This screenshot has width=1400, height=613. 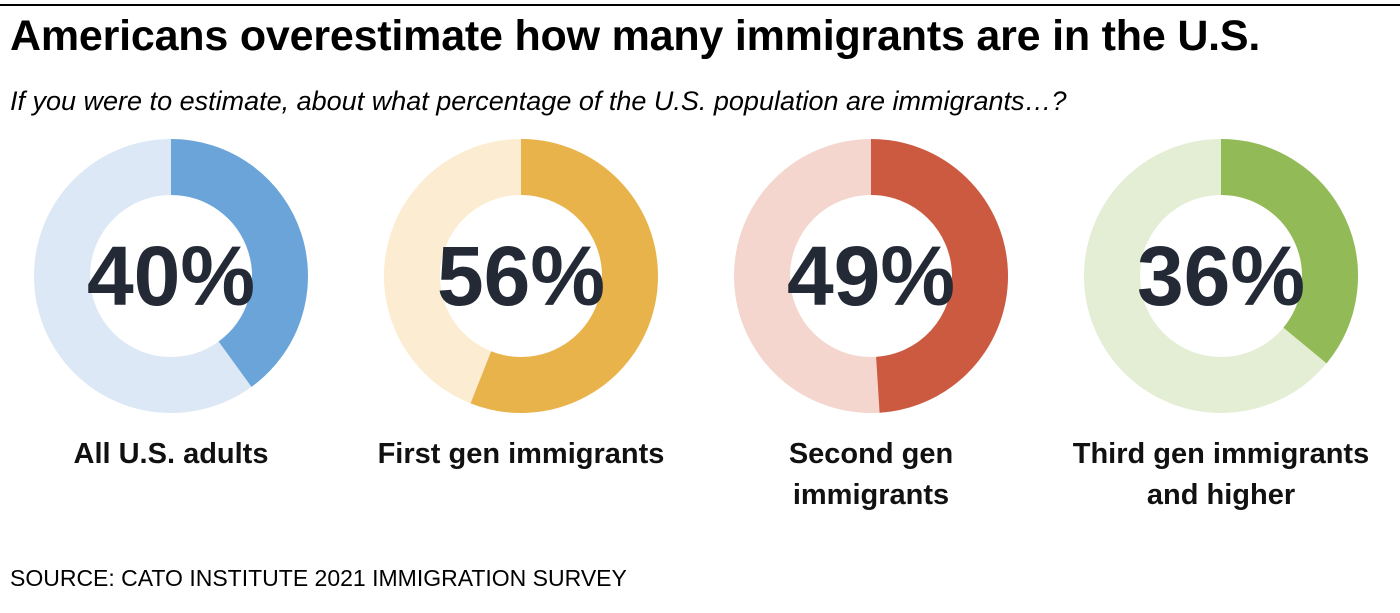 What do you see at coordinates (171, 454) in the screenshot?
I see `category-label: All U.S. adults` at bounding box center [171, 454].